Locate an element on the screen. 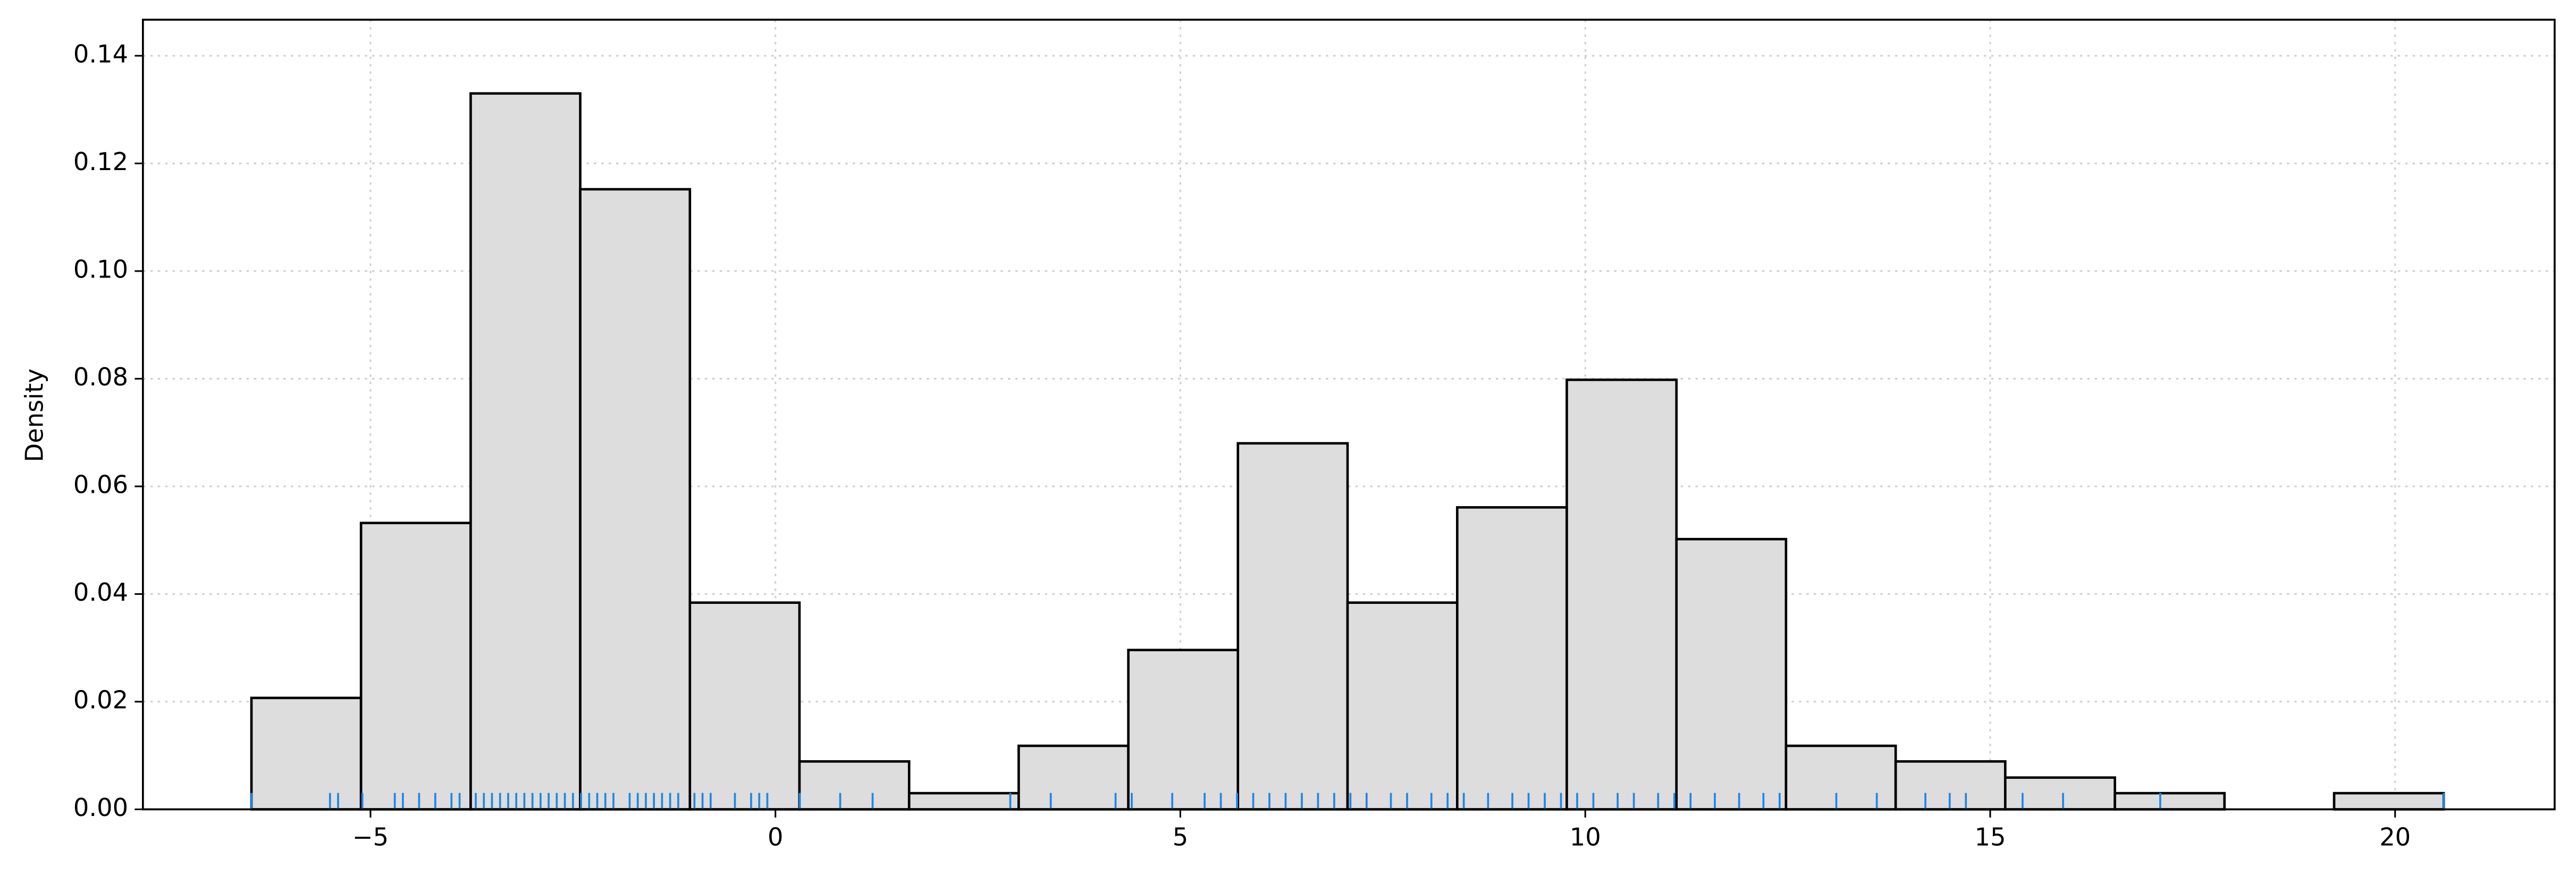 The height and width of the screenshot is (875, 2576). x-tick-label: −5 is located at coordinates (370, 838).